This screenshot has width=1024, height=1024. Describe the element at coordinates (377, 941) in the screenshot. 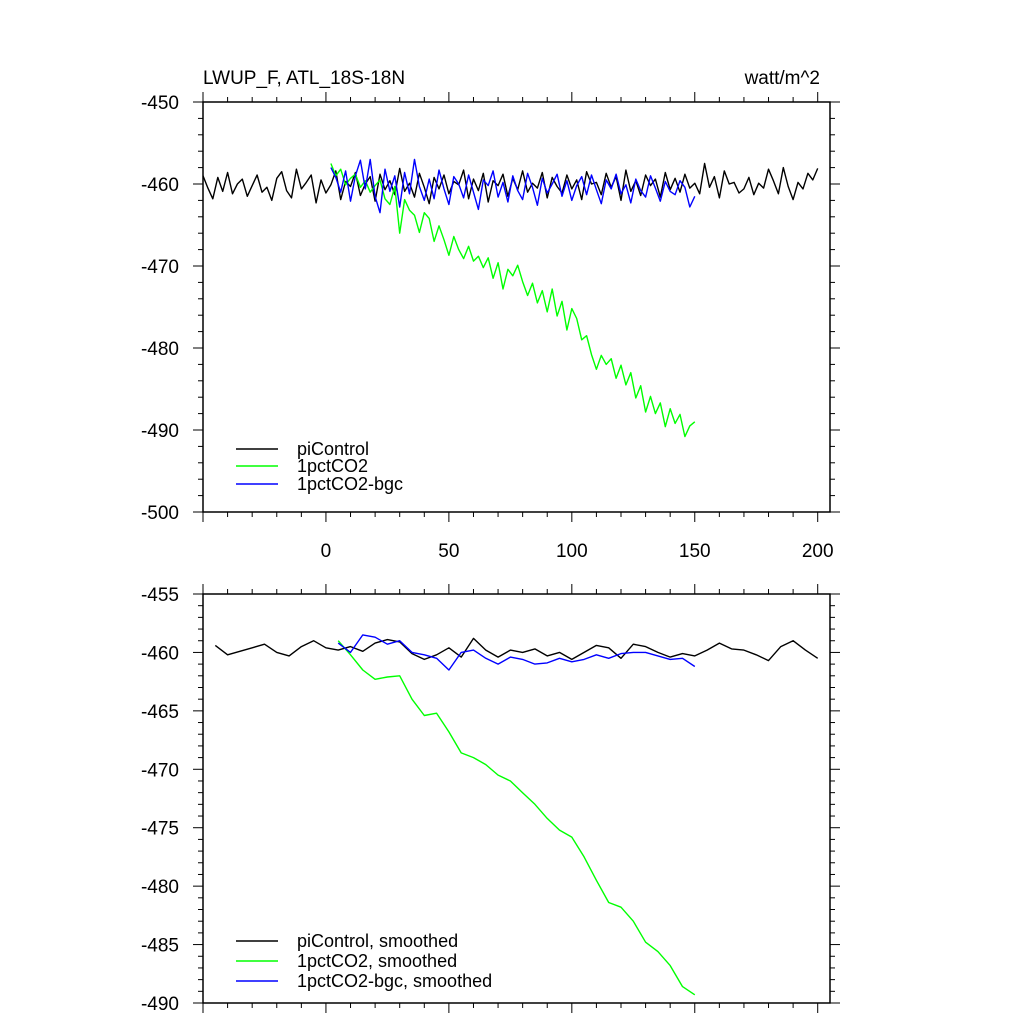

I see `legend-label: piControl, smoothed` at that location.